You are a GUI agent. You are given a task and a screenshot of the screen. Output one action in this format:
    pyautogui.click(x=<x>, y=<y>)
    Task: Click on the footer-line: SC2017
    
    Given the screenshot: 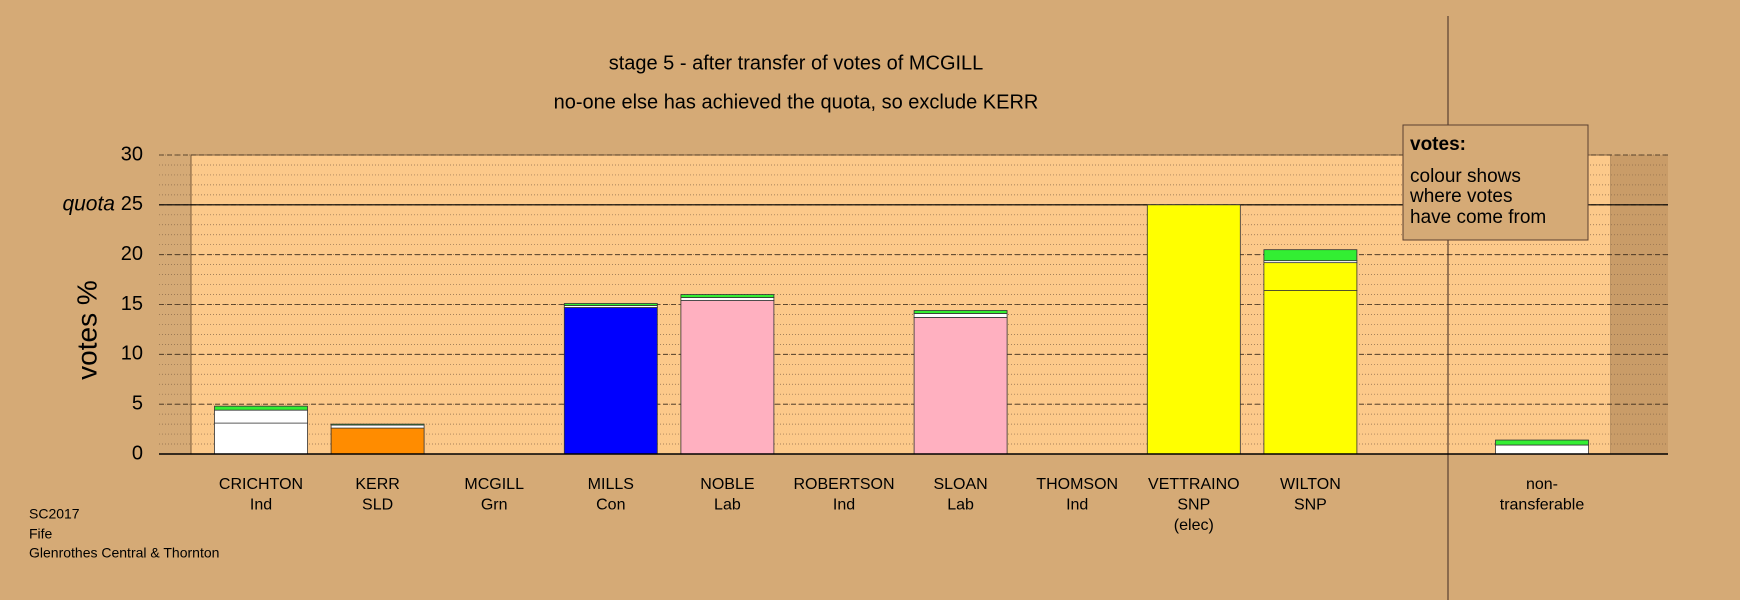 What is the action you would take?
    pyautogui.click(x=54, y=514)
    